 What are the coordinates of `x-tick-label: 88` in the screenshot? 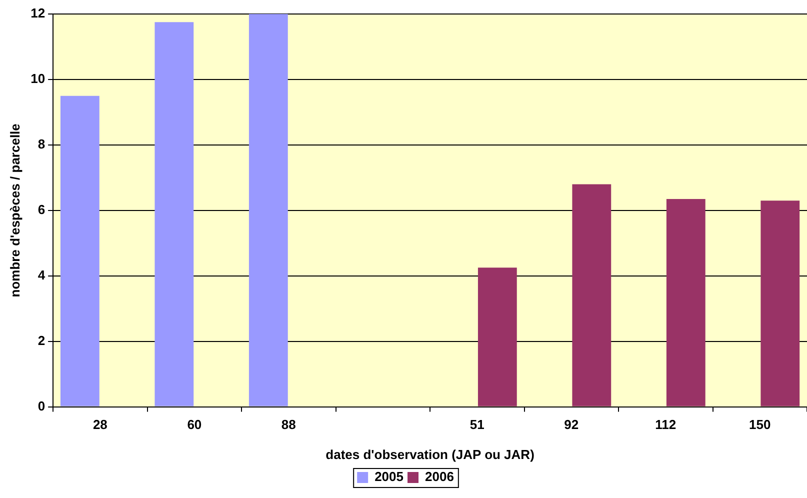 It's located at (288, 424).